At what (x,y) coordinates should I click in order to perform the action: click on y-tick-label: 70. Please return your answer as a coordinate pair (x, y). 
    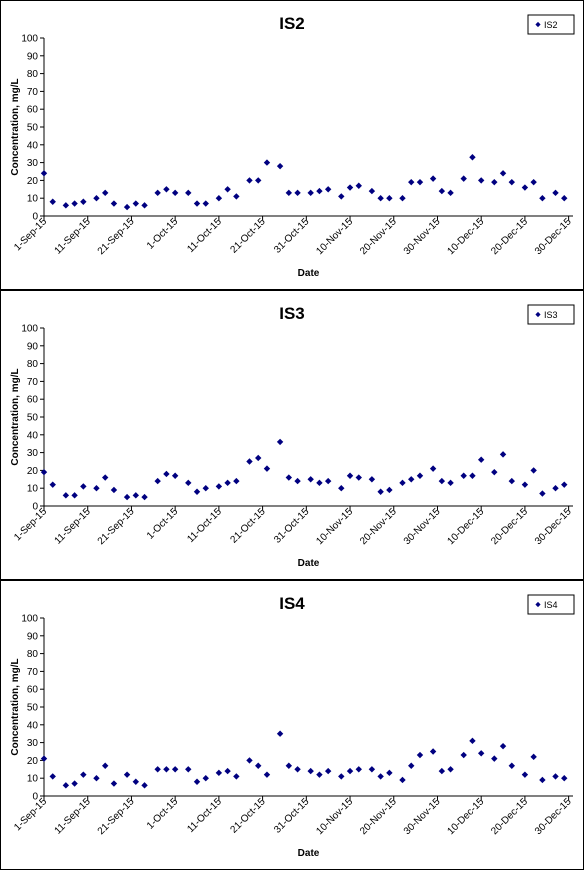
    Looking at the image, I should click on (33, 382).